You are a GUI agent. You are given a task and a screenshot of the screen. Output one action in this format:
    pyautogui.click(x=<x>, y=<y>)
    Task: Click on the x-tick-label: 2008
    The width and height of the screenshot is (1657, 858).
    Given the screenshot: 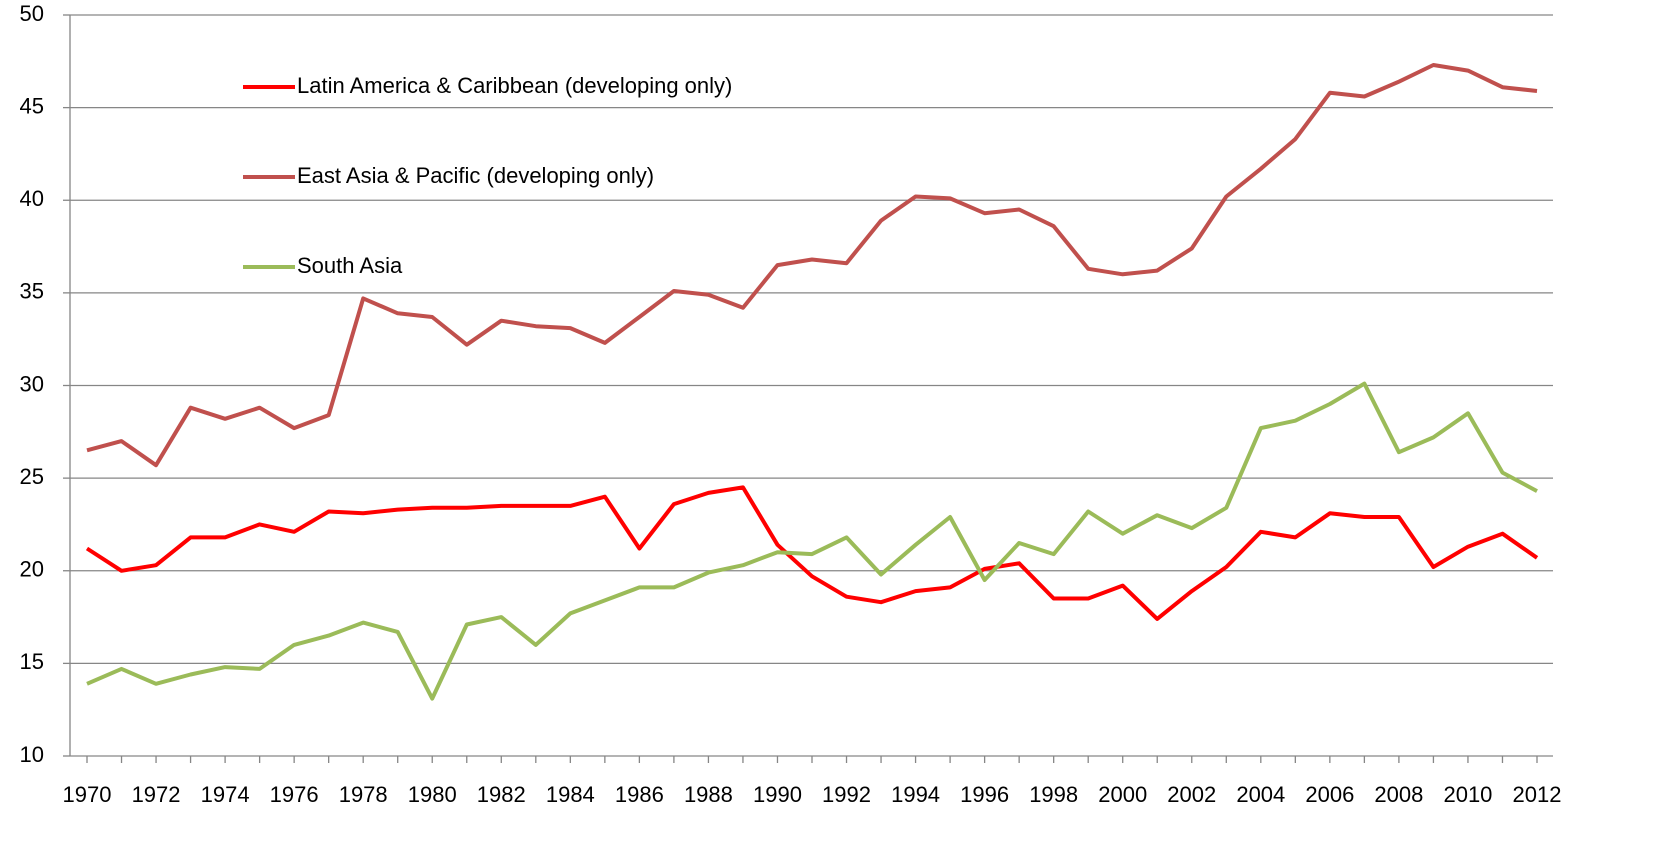 What is the action you would take?
    pyautogui.click(x=1398, y=794)
    